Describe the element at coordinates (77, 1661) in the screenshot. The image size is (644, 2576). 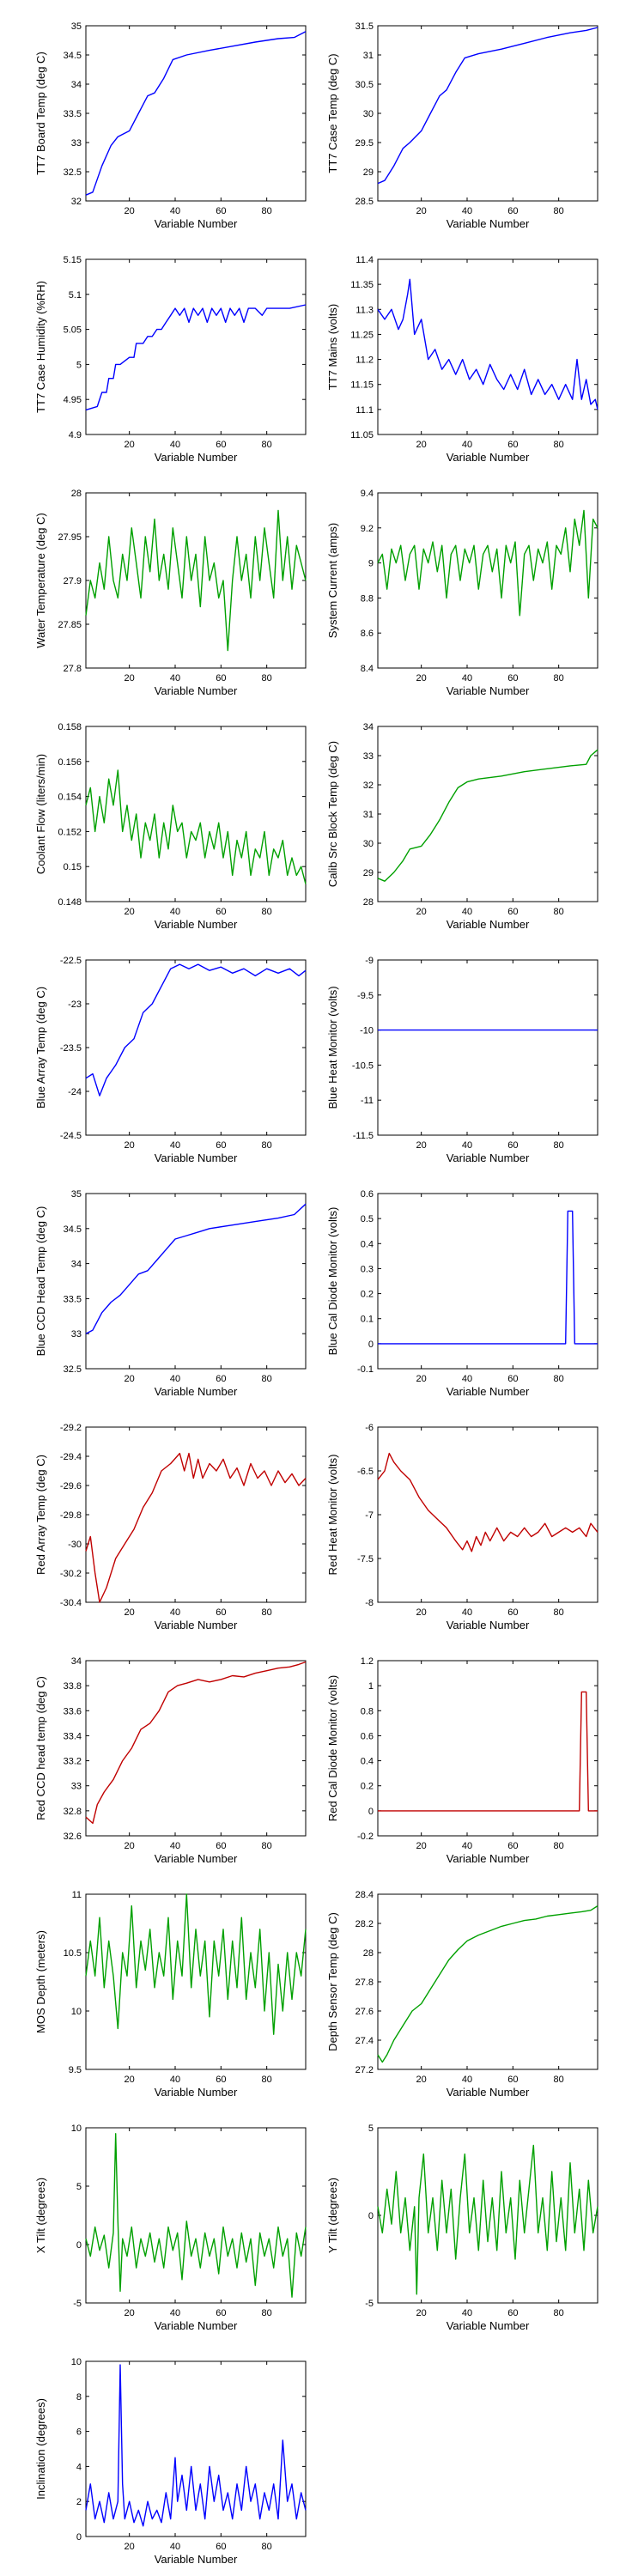
I see `y-tick-label: 34` at that location.